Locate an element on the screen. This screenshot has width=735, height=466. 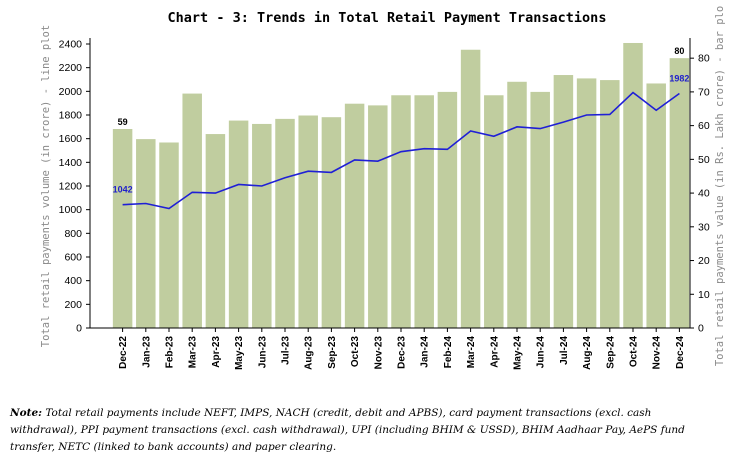
left-tick-label: 2400 is located at coordinates (71, 45).